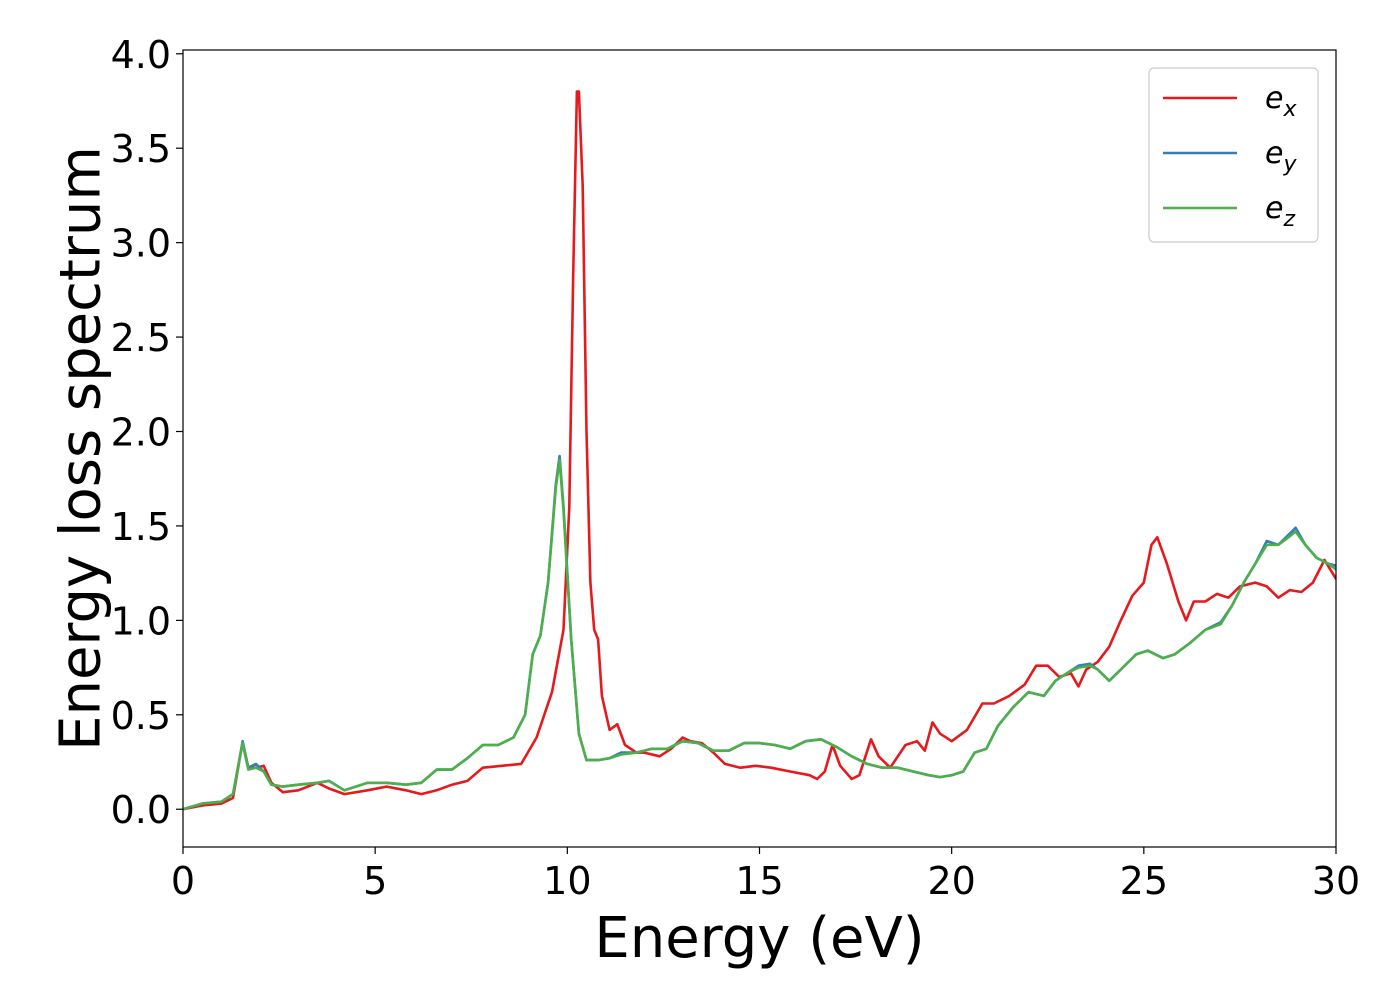 The image size is (1400, 1000). I want to click on legend: ex ey ez, so click(1233, 155).